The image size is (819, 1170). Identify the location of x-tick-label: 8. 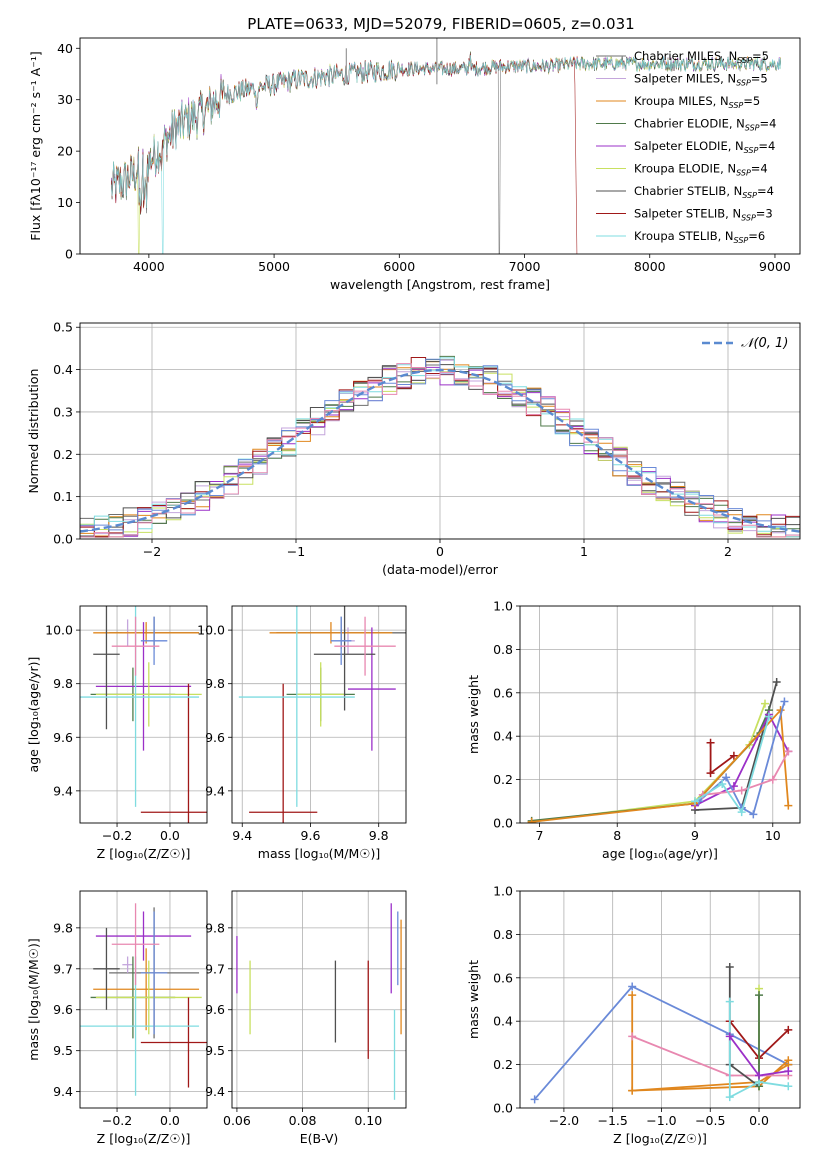
(617, 835).